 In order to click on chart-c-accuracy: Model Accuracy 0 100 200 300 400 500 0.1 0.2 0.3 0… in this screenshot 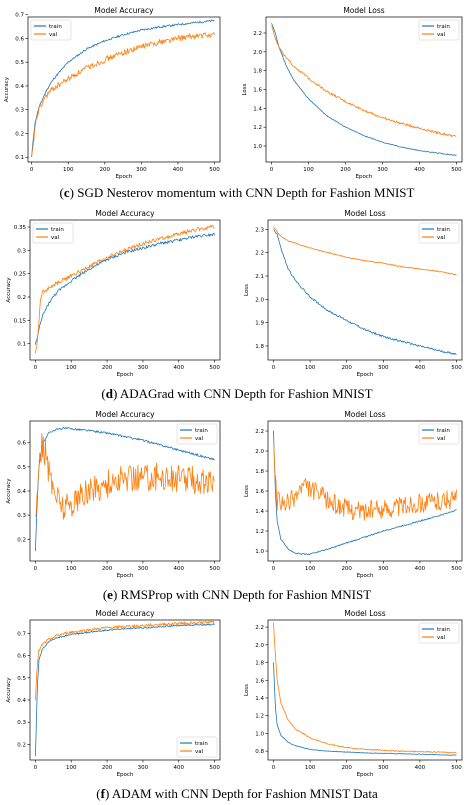, I will do `click(112, 93)`.